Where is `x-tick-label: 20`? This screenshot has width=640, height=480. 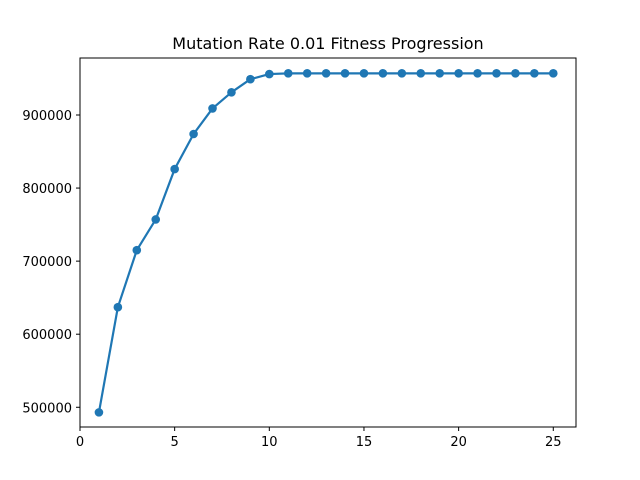 x-tick-label: 20 is located at coordinates (458, 442).